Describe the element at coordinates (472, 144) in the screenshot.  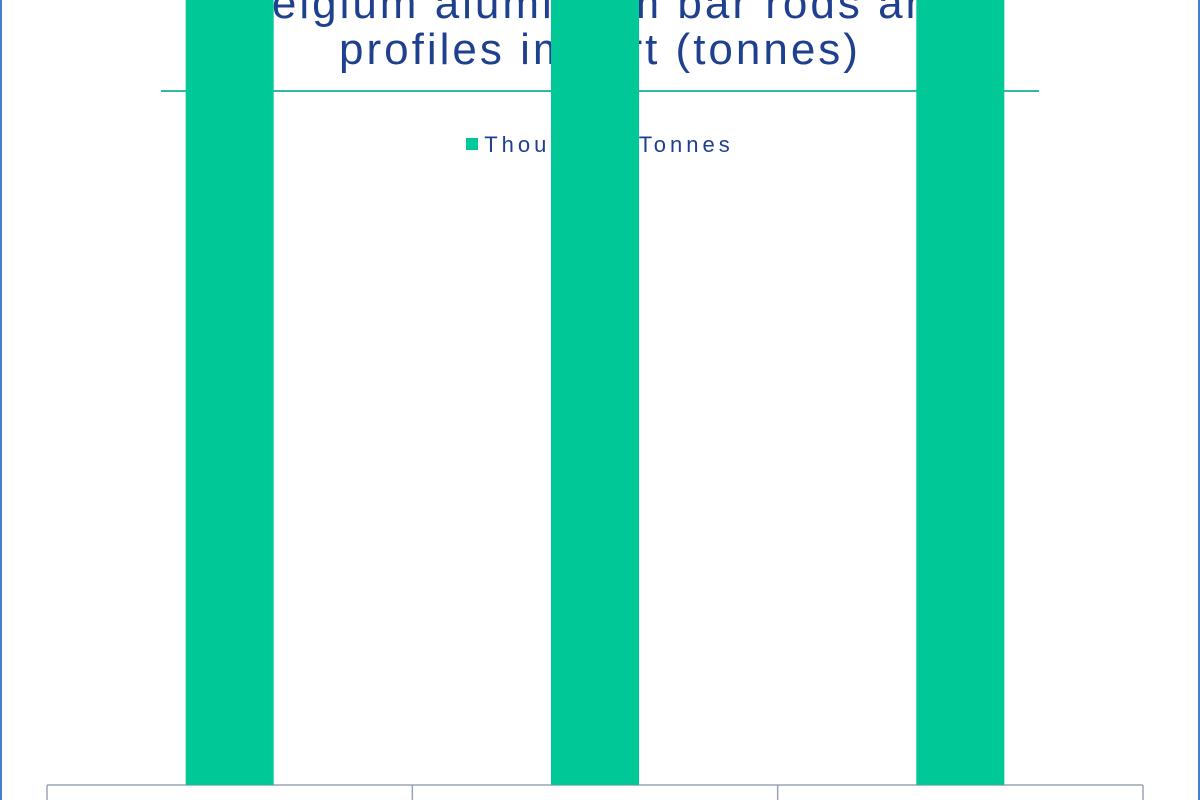
I see `legend-swatch` at that location.